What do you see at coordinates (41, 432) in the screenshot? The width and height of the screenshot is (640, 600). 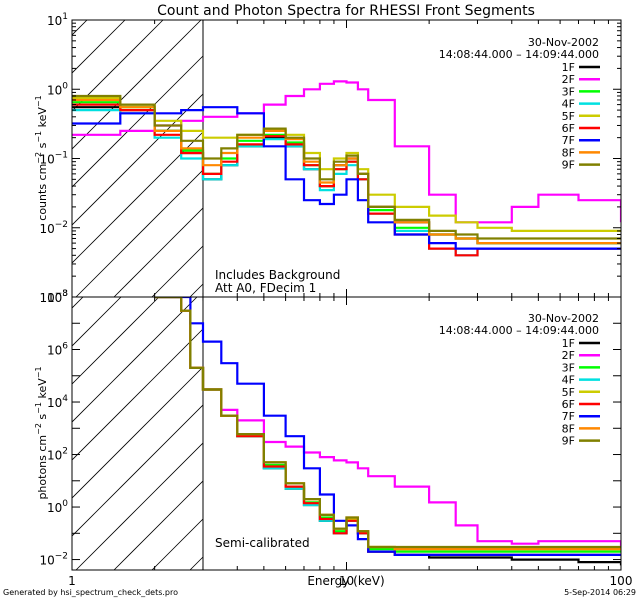 I see `photon-y-axis-label: photons cm−2 s−1 keV−1` at bounding box center [41, 432].